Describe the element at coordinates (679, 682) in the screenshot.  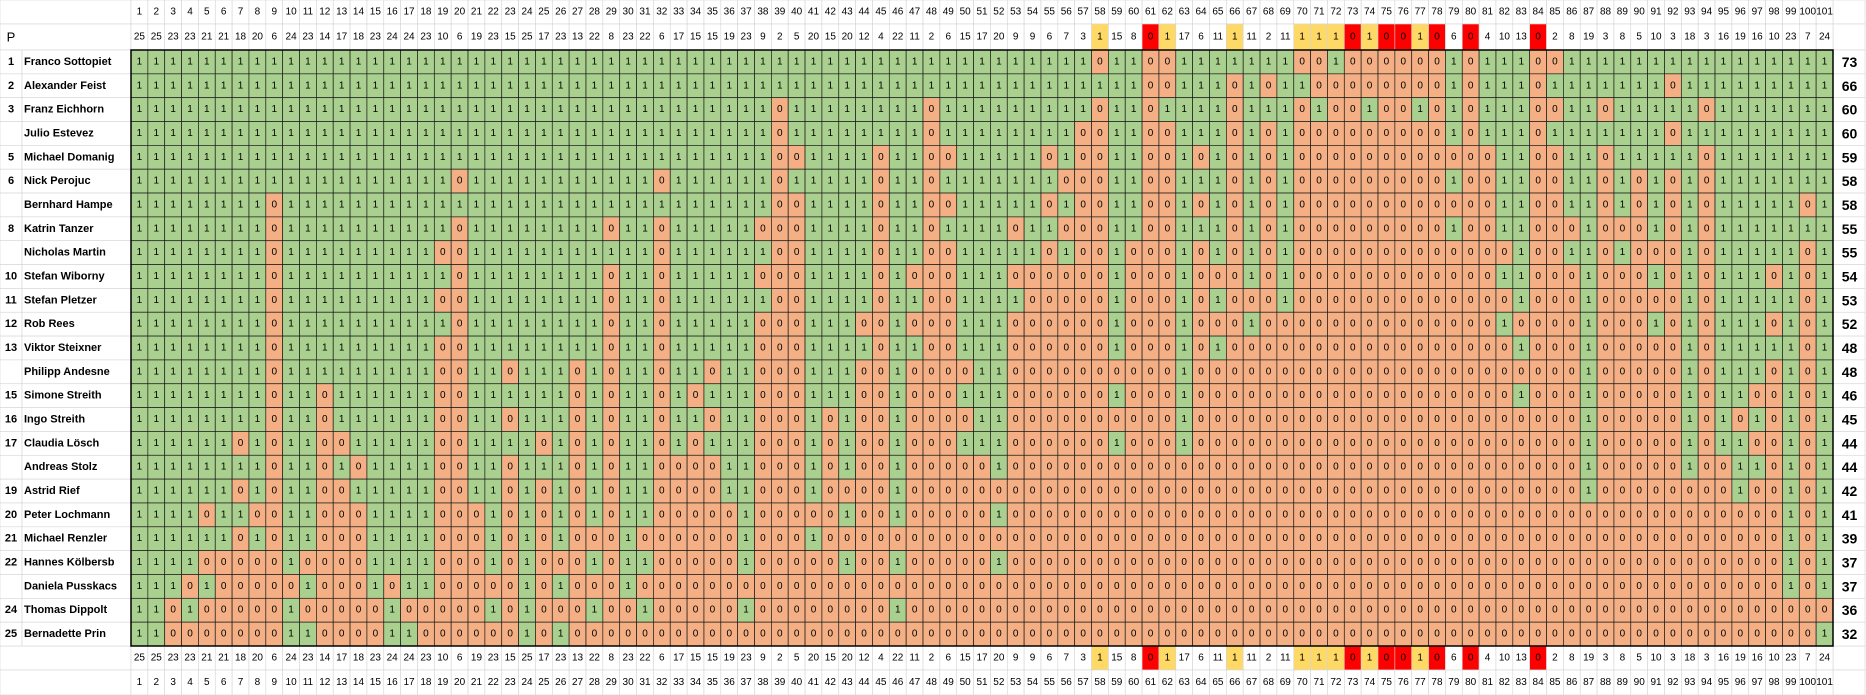
I see `column-number: 33` at that location.